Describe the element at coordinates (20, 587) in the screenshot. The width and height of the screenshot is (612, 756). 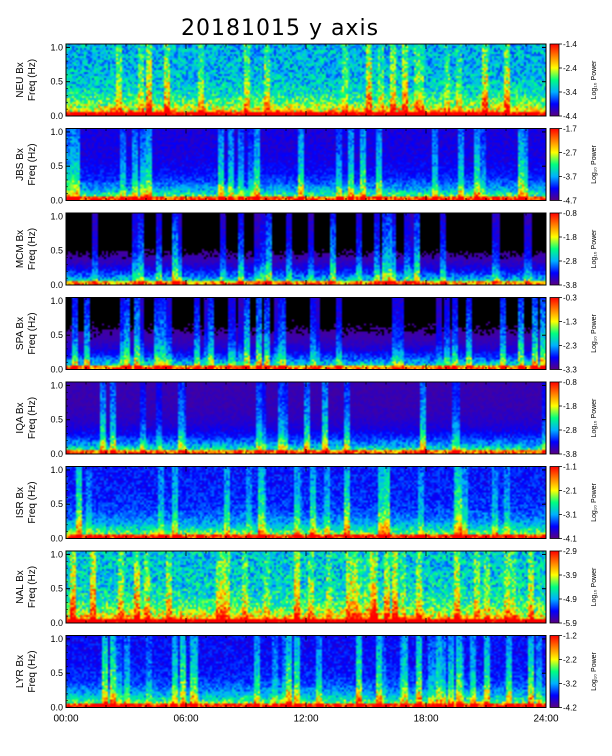
I see `y-axis-label-station: NAL Bx` at that location.